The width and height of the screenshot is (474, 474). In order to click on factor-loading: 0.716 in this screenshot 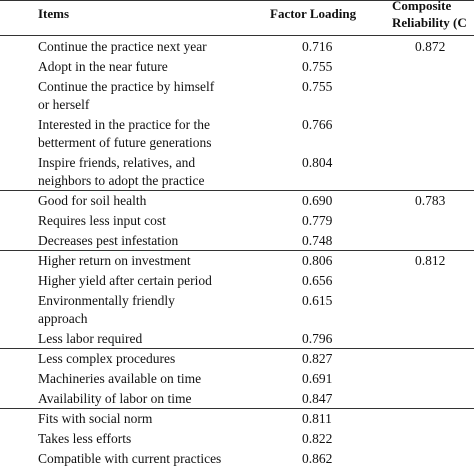, I will do `click(317, 46)`.